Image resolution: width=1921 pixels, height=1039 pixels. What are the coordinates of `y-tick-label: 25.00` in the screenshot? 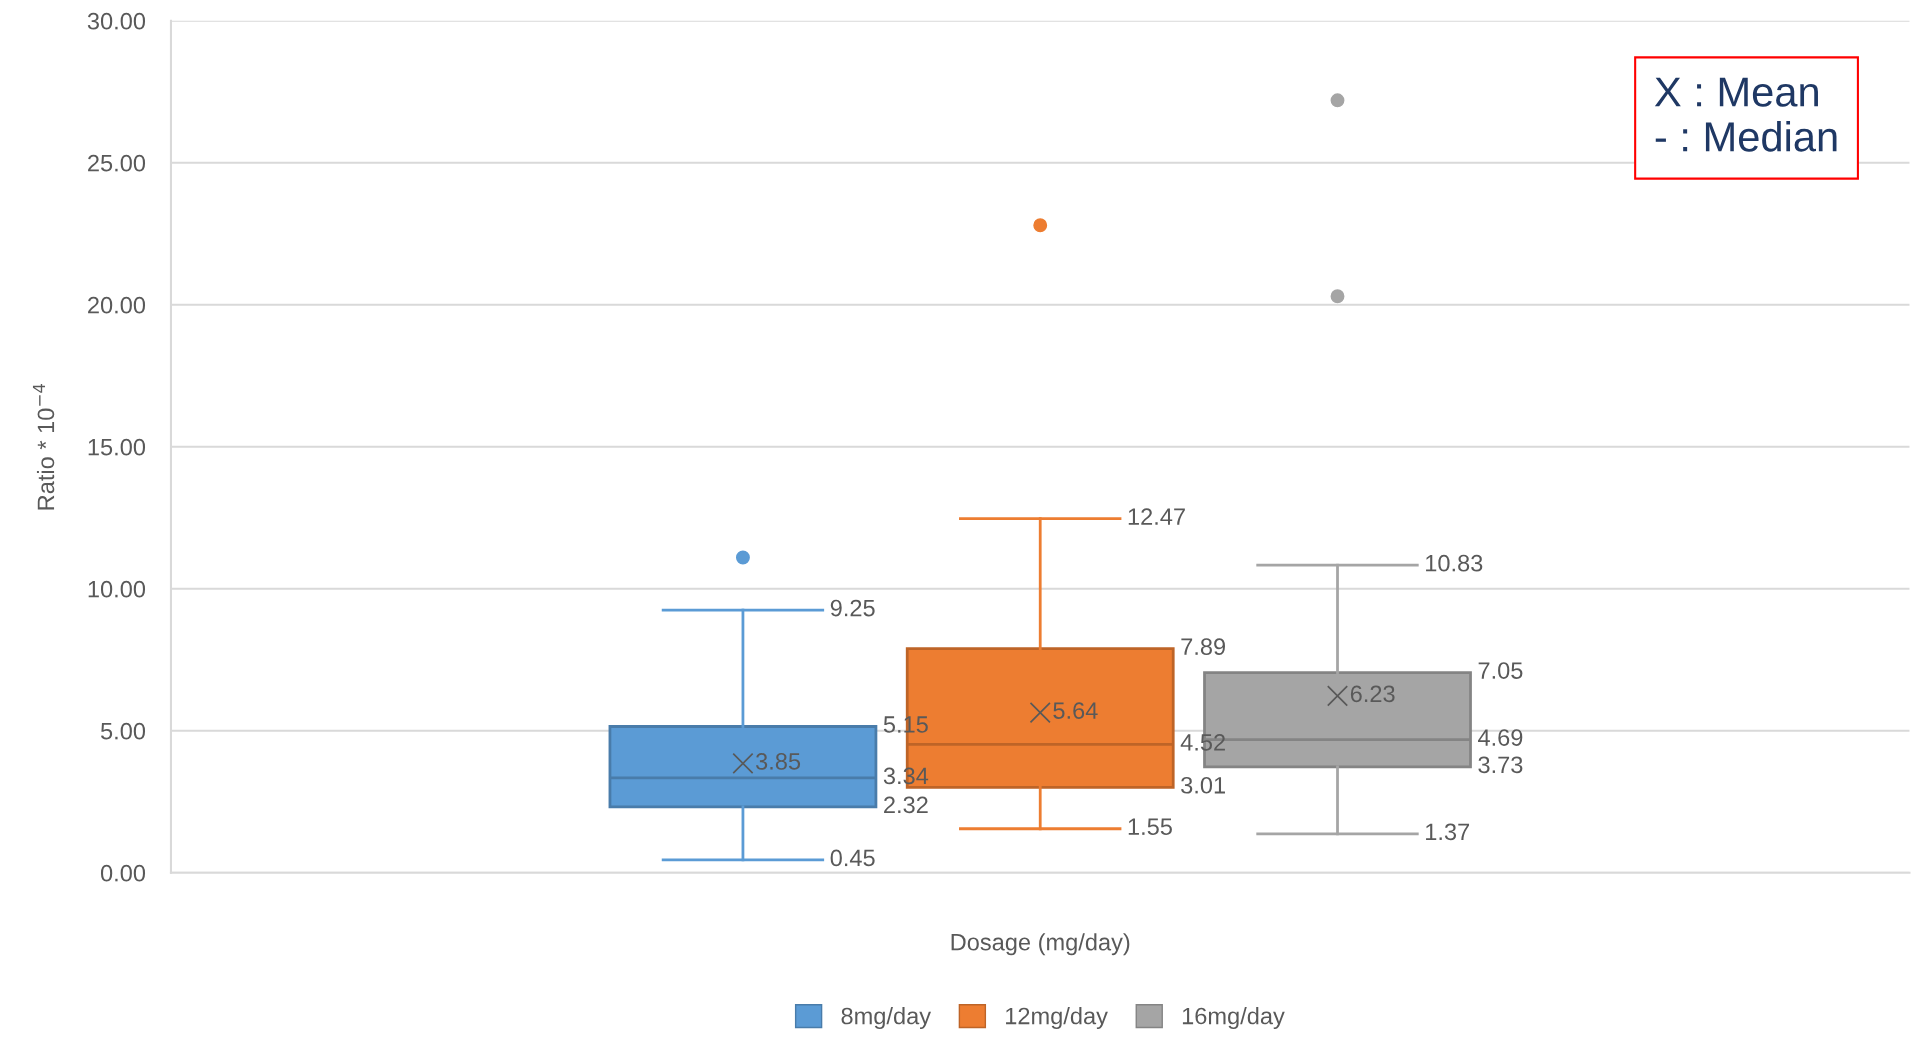 It's located at (117, 163).